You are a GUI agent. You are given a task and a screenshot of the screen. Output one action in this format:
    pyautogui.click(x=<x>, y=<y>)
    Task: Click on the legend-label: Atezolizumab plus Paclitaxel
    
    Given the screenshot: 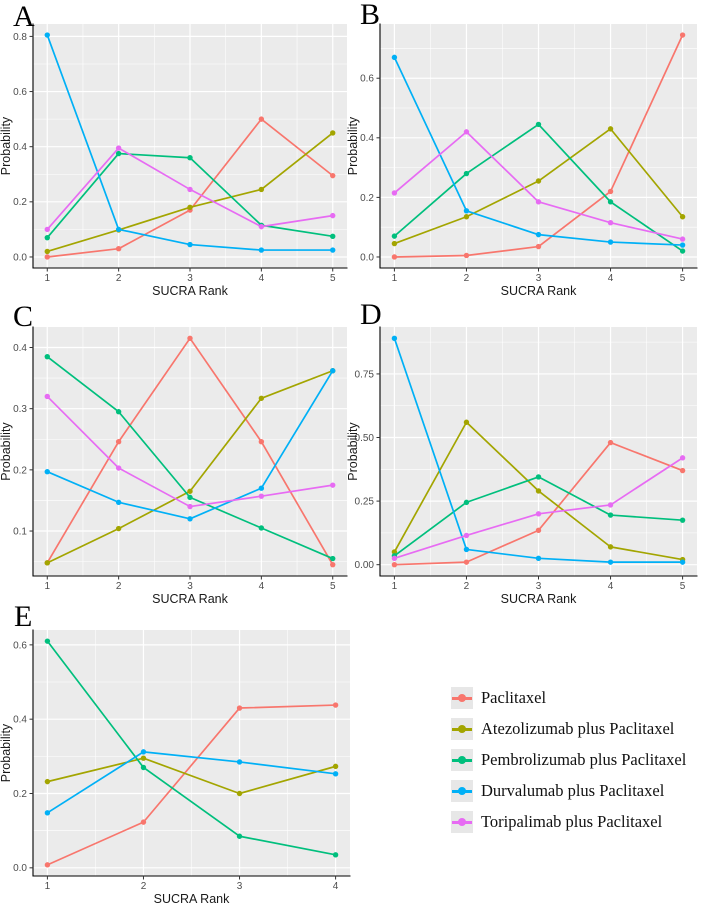 What is the action you would take?
    pyautogui.click(x=578, y=728)
    